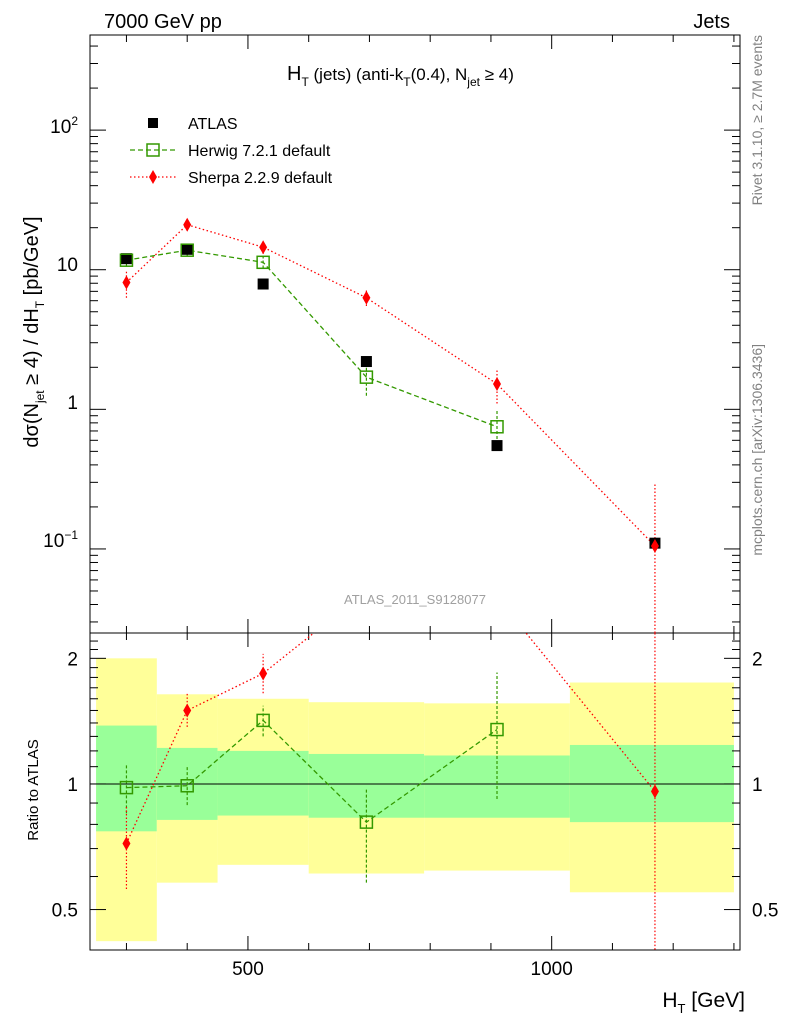 This screenshot has width=786, height=1029. Describe the element at coordinates (71, 535) in the screenshot. I see `ytick-0.1-exp: −1` at that location.